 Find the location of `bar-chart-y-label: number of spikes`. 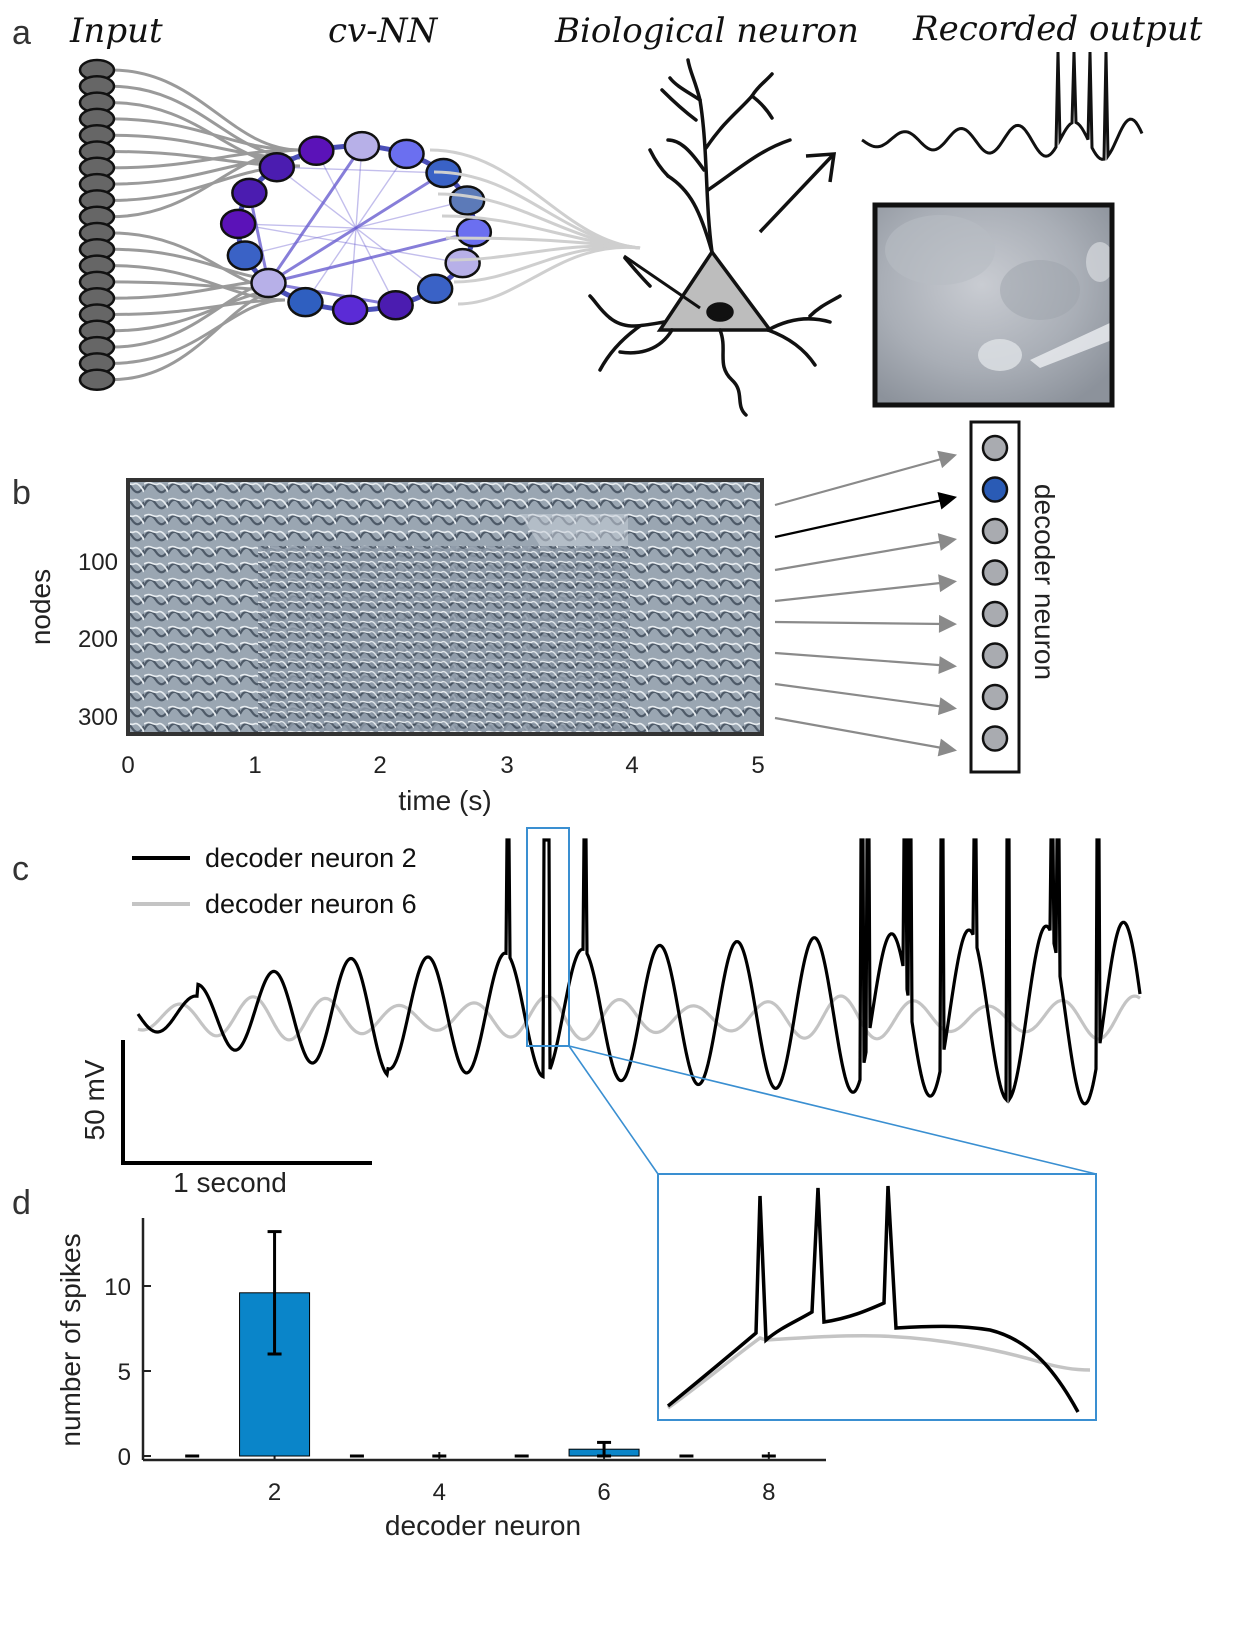

bar-chart-y-label: number of spikes is located at coordinates (70, 1339).